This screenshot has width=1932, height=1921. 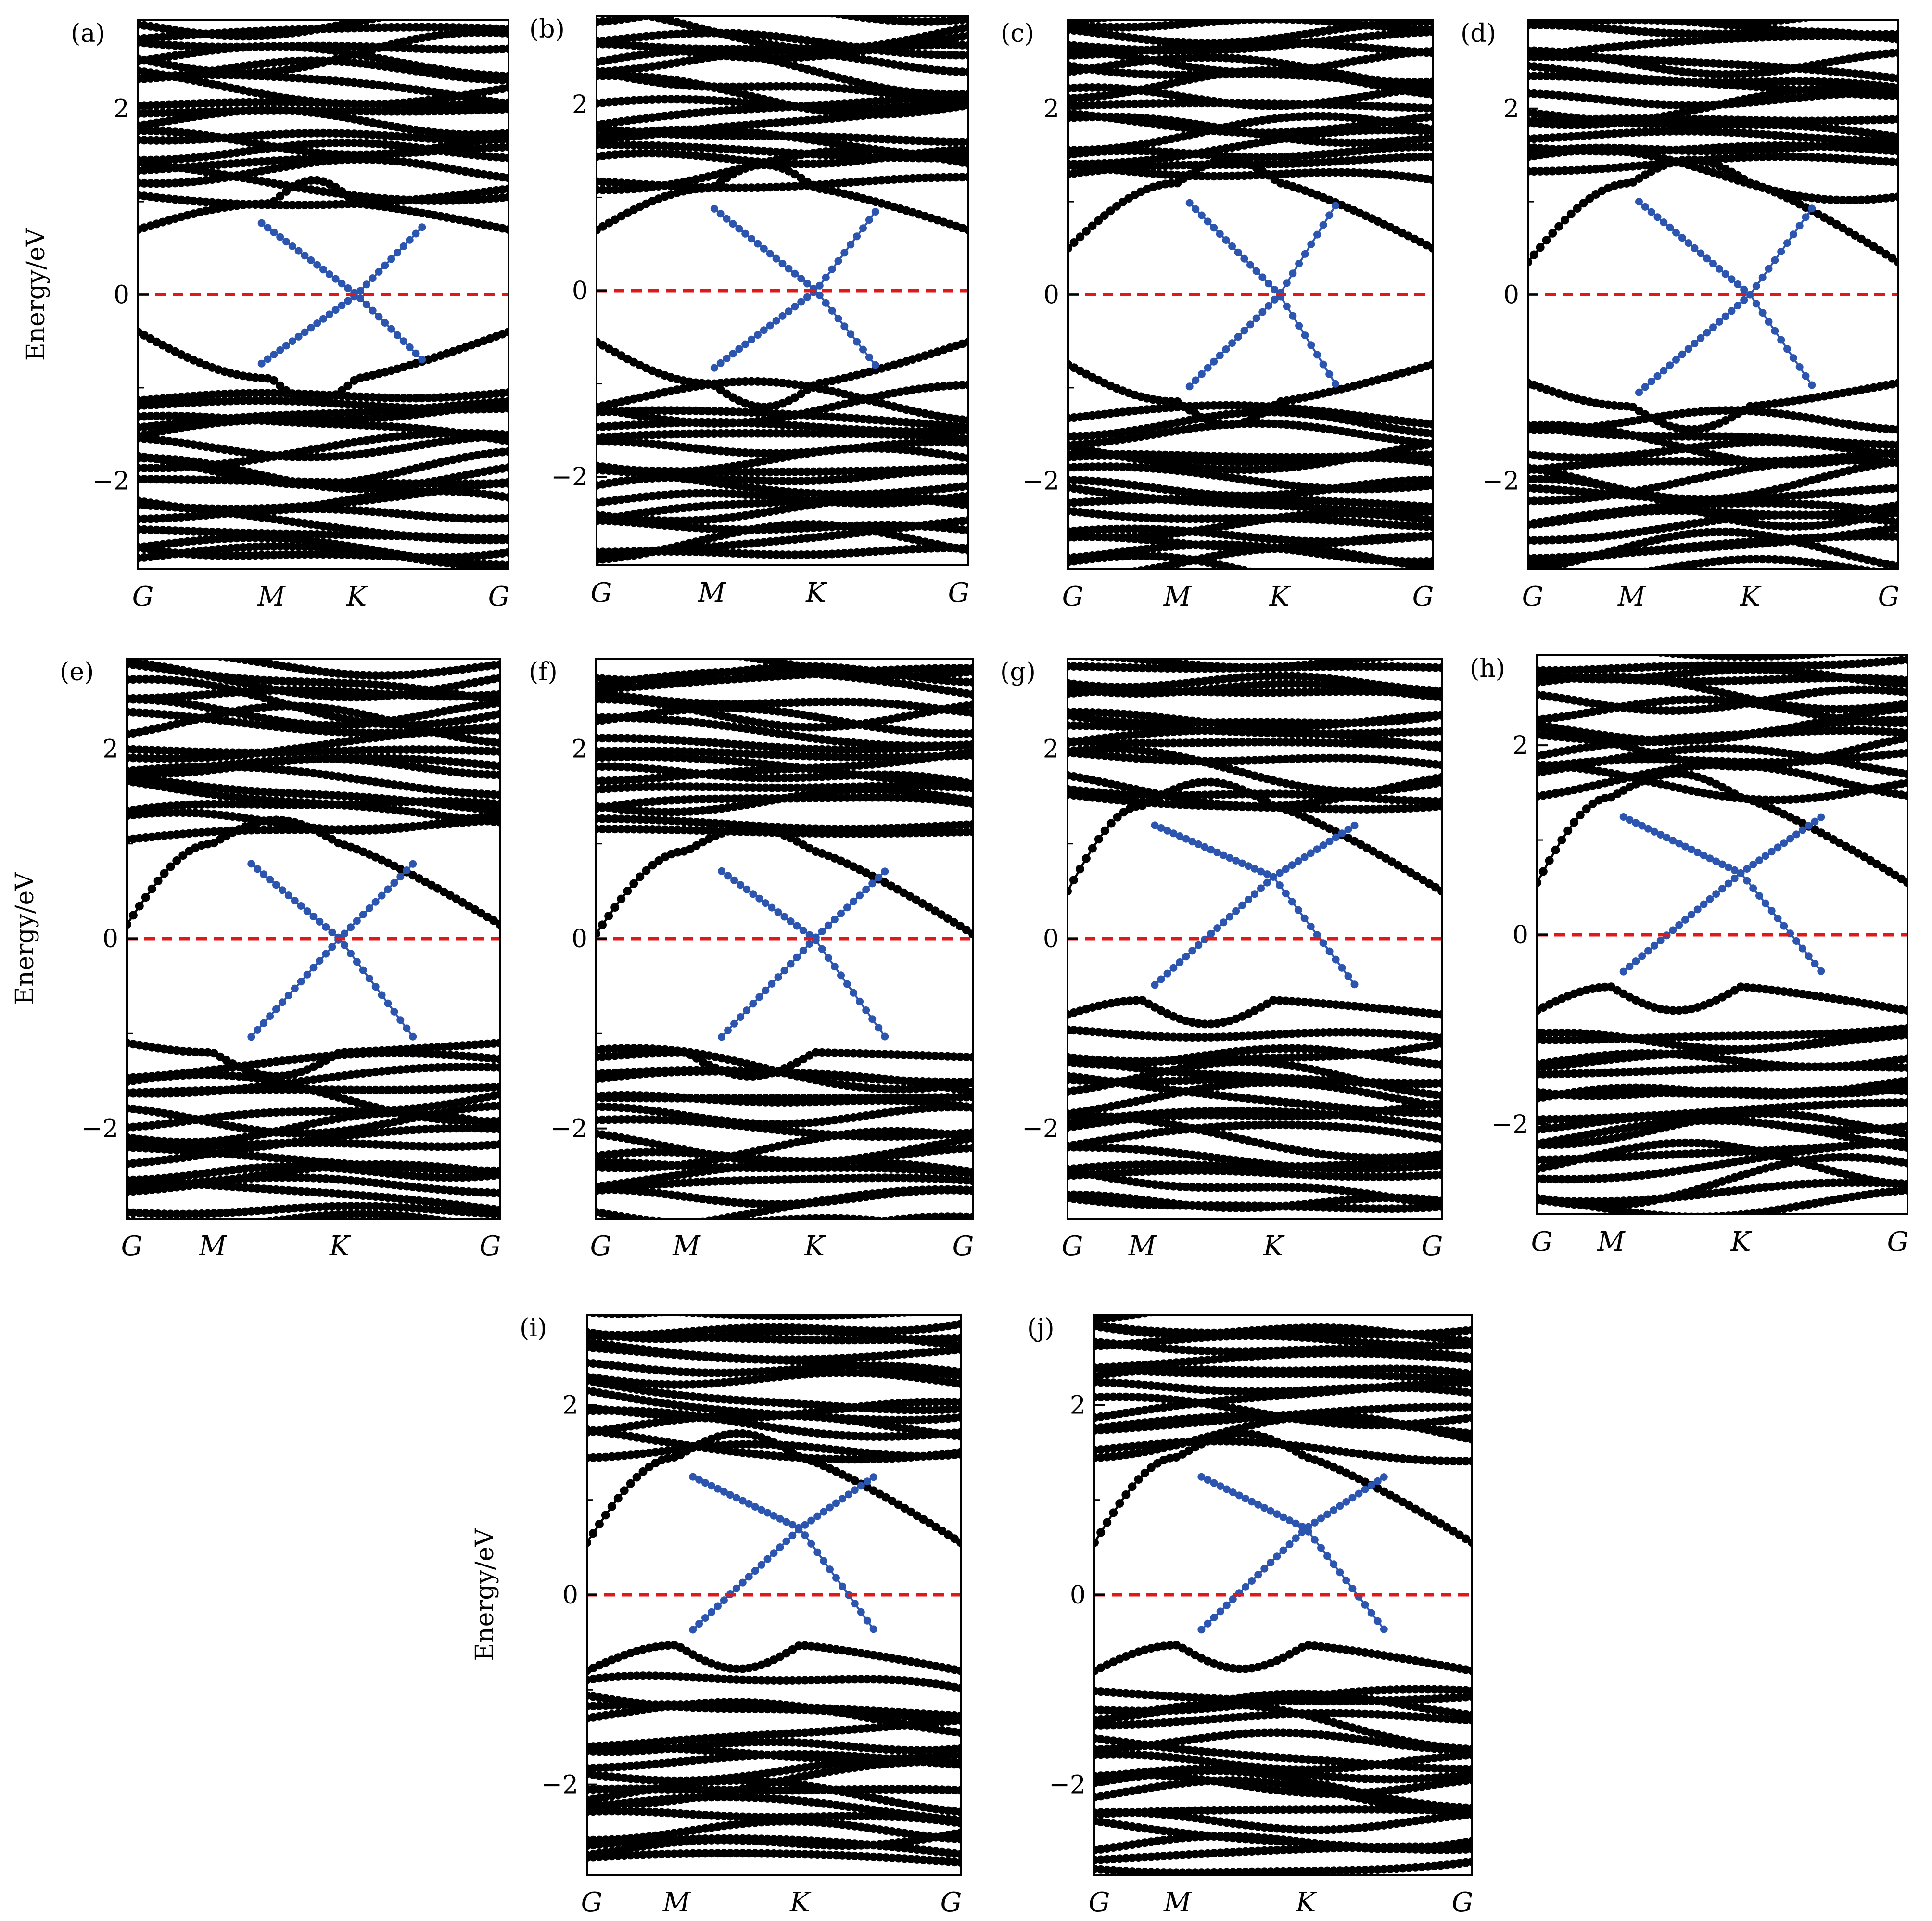 I want to click on panel-label: (a), so click(x=88, y=33).